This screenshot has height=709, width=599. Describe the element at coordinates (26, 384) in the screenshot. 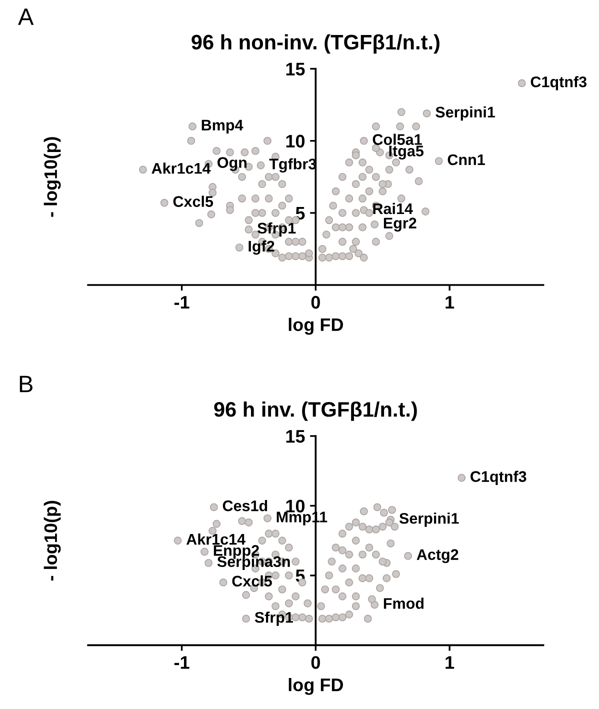

I see `text: B` at that location.